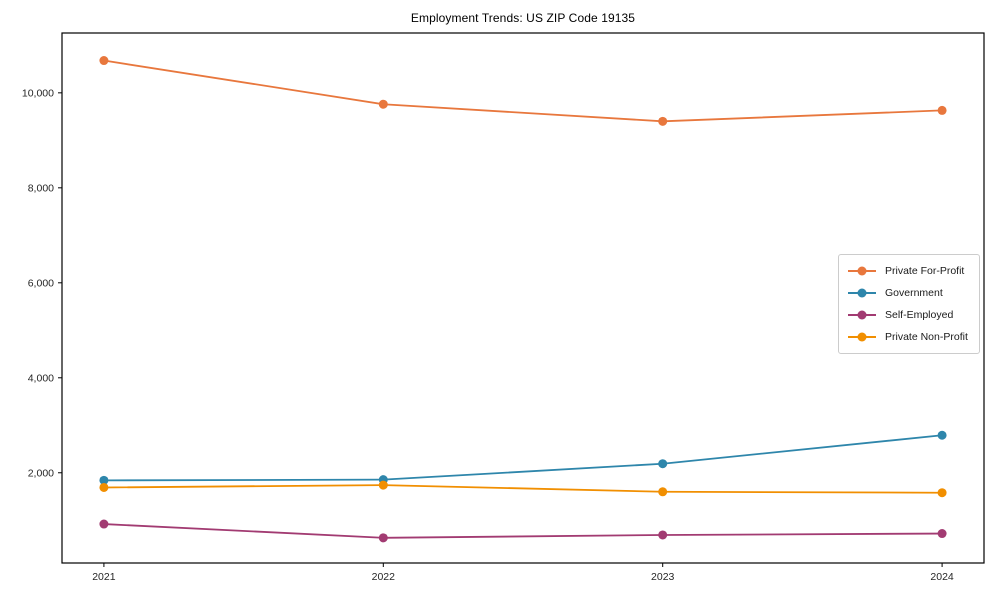 Image resolution: width=1000 pixels, height=600 pixels. I want to click on y-tick-label: 6,000, so click(41, 283).